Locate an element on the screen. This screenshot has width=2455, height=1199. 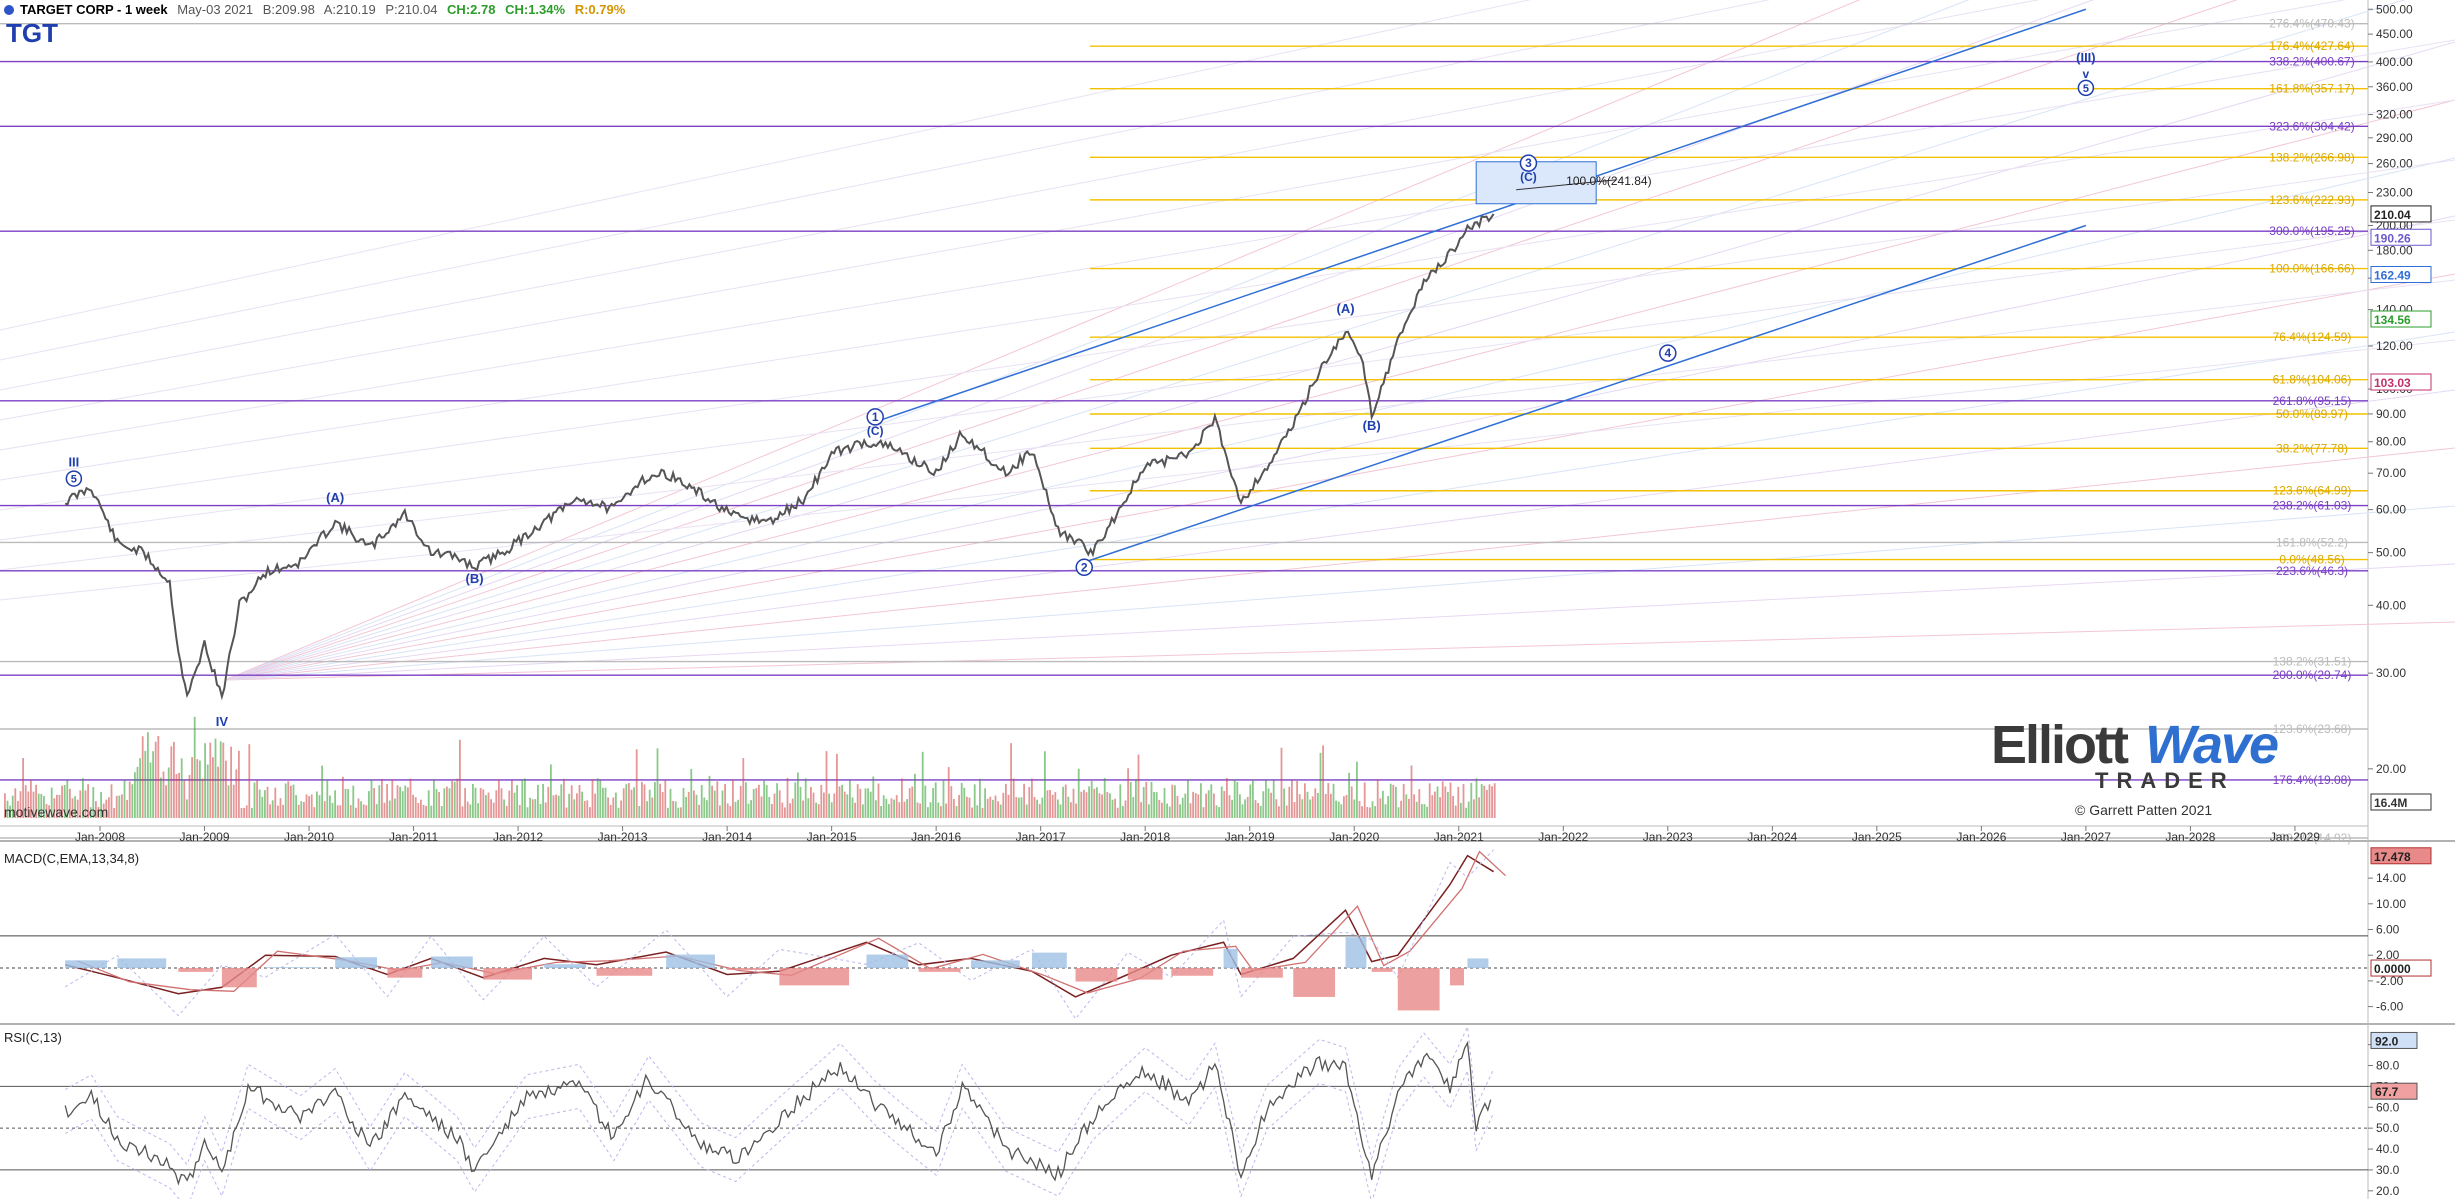
header-date: May-03 2021 is located at coordinates (215, 9).